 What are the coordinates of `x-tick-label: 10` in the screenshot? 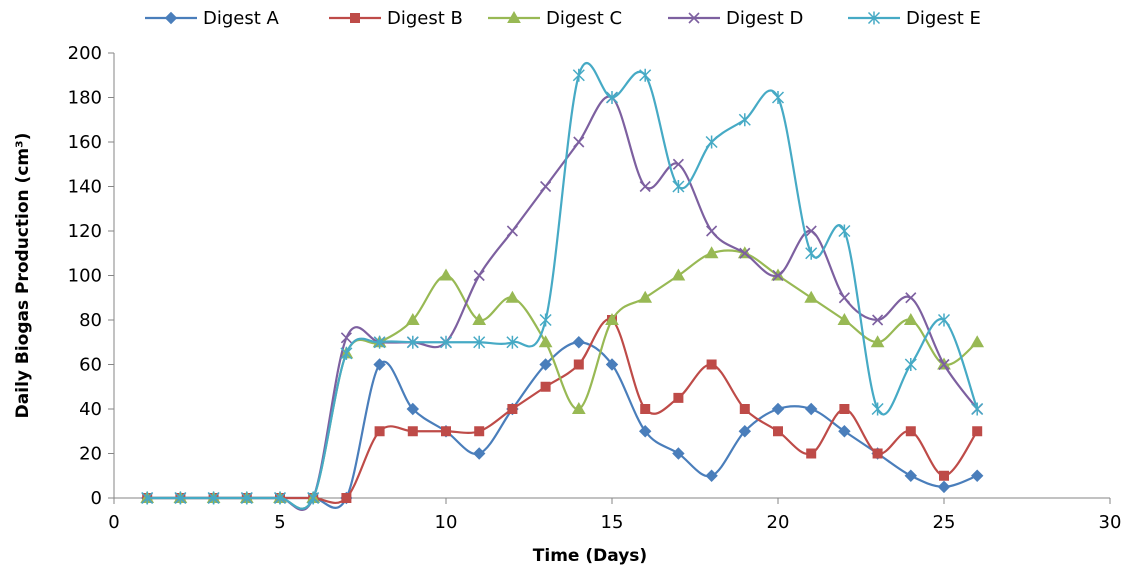 It's located at (446, 522).